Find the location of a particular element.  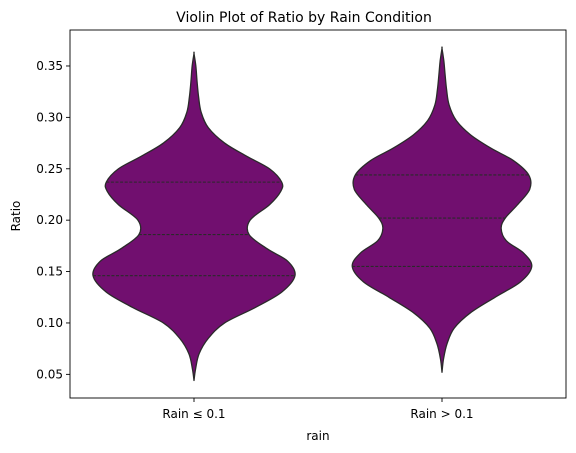

y-axis-label: Ratio is located at coordinates (16, 216).